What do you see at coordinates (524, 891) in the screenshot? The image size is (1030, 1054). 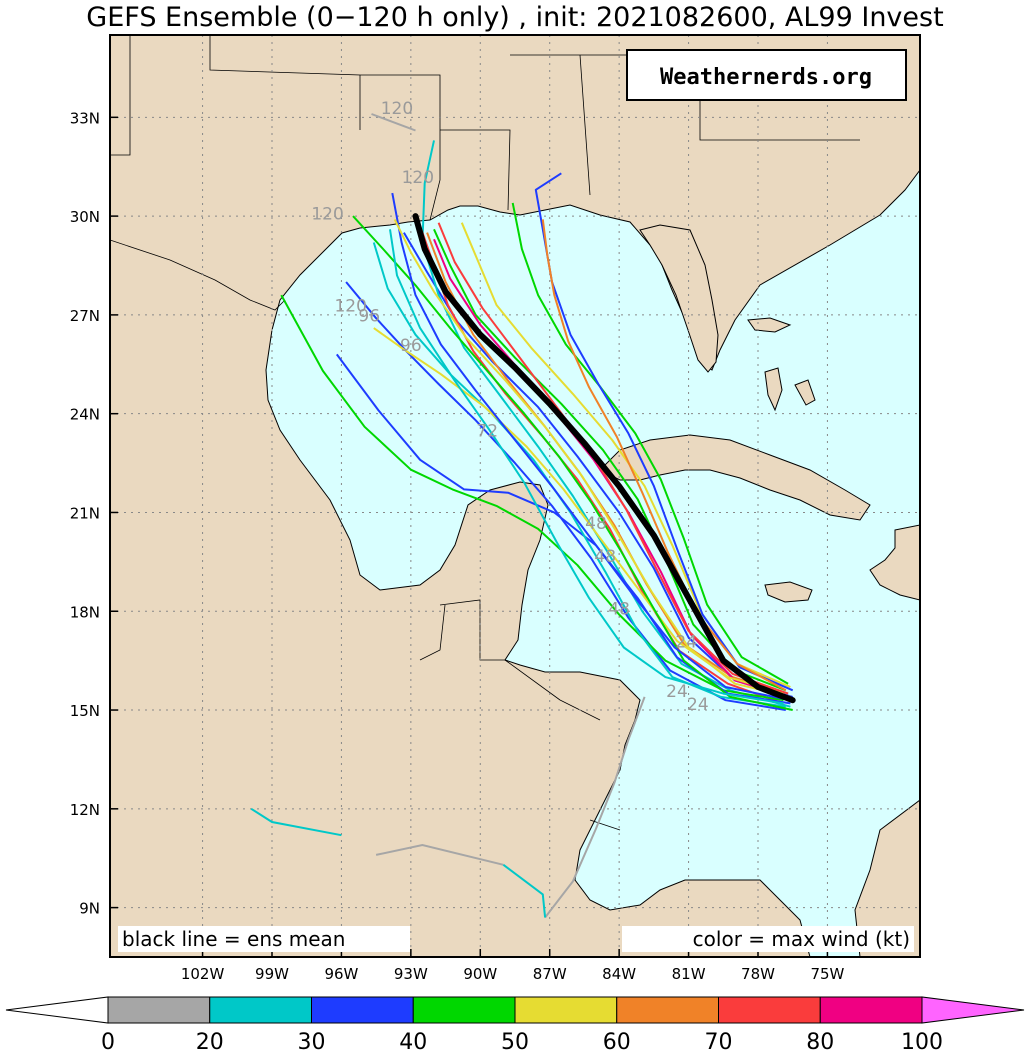 I see `cyan-track-pacific-end` at bounding box center [524, 891].